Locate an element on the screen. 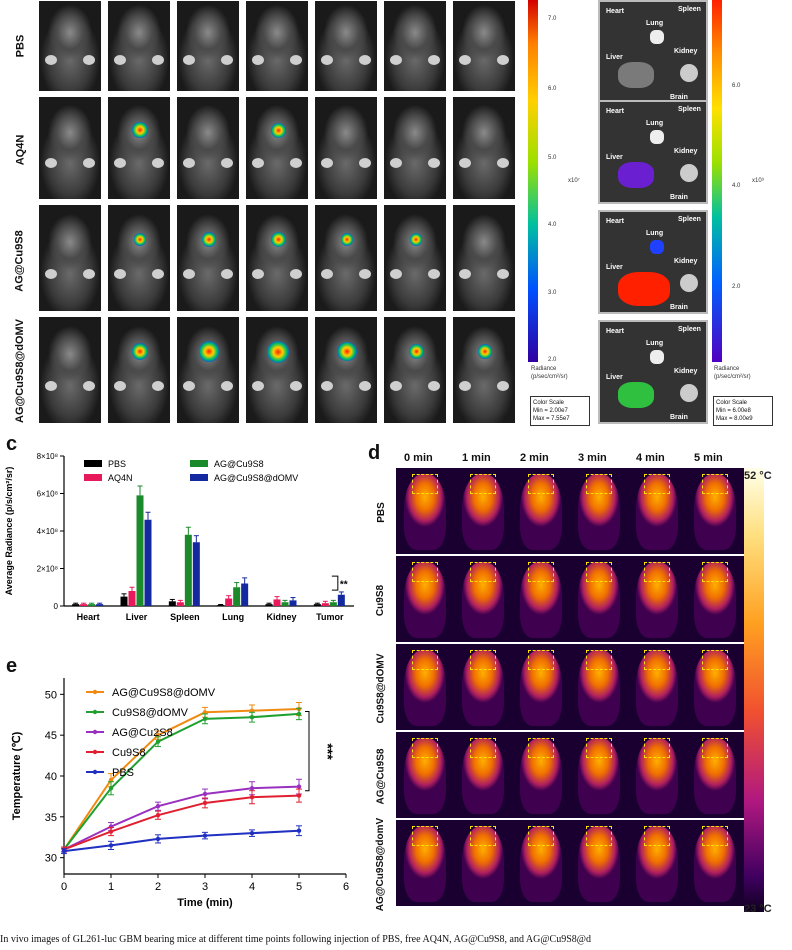  legend-label: AG@Cu9S8 is located at coordinates (239, 464).